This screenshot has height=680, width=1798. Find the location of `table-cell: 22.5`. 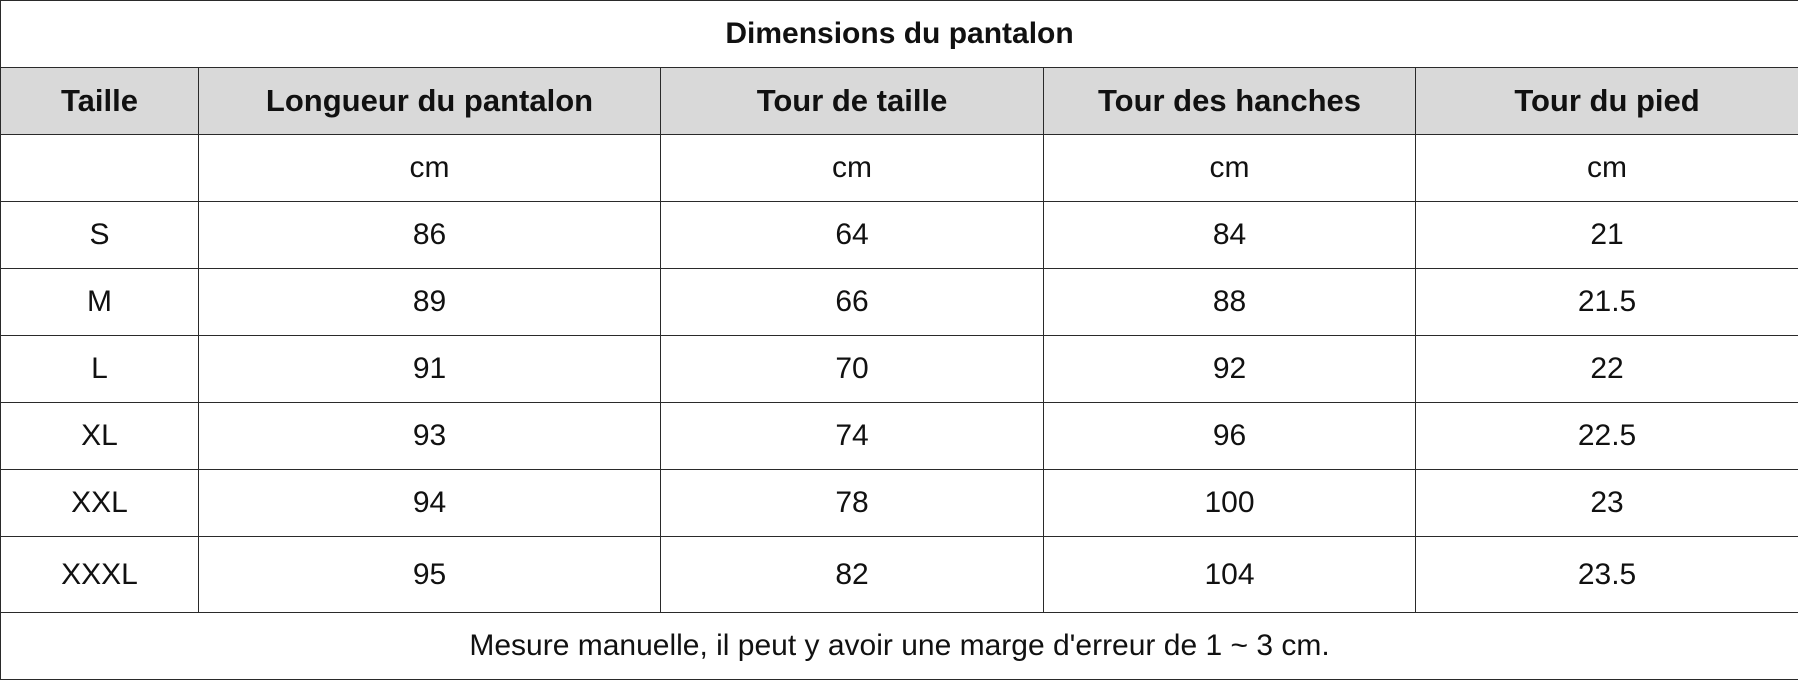

table-cell: 22.5 is located at coordinates (1607, 436).